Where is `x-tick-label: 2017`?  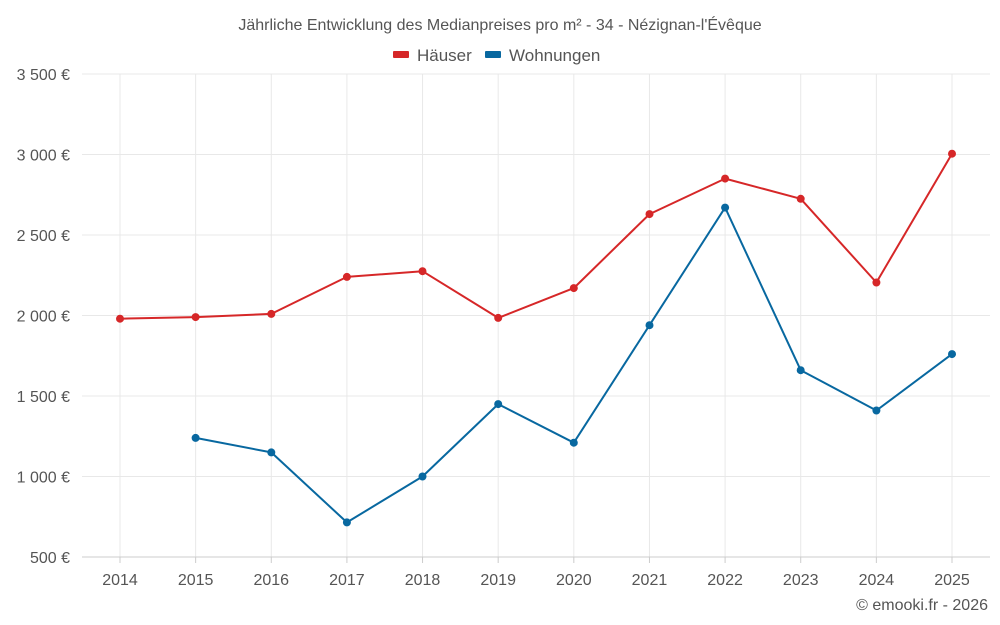
x-tick-label: 2017 is located at coordinates (347, 580).